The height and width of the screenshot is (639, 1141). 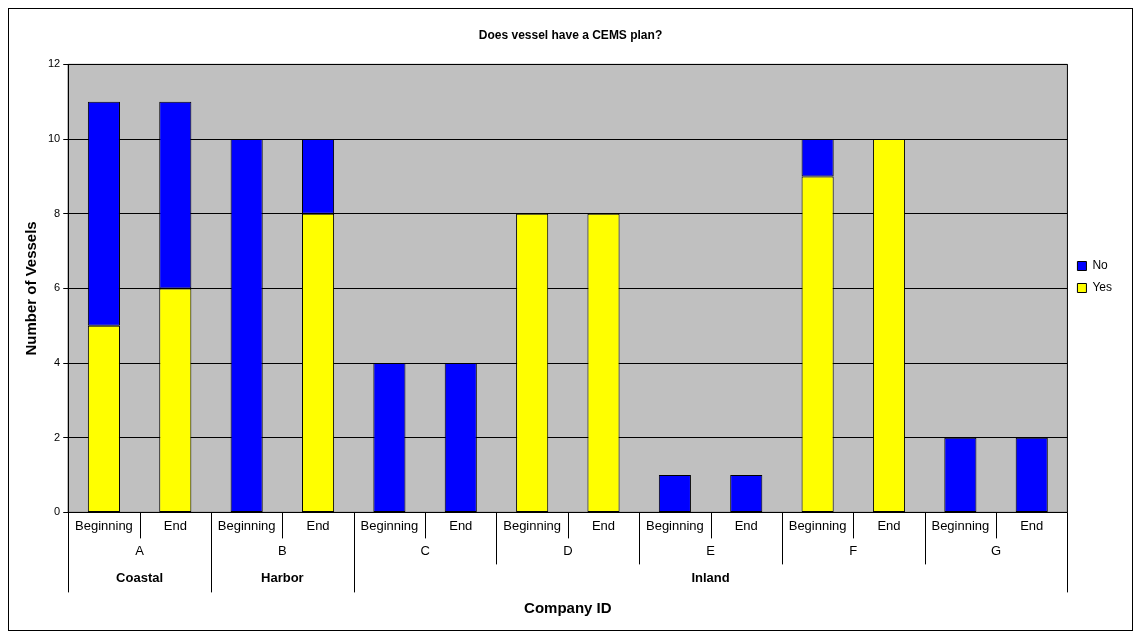 What do you see at coordinates (425, 550) in the screenshot?
I see `text: C` at bounding box center [425, 550].